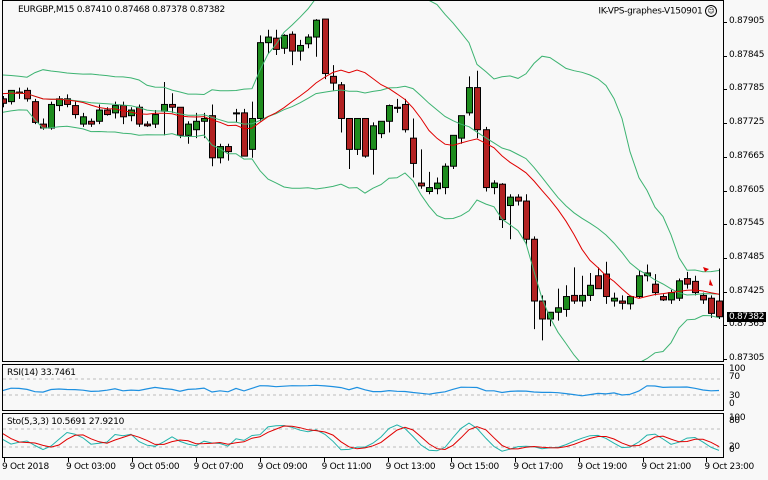 This screenshot has height=480, width=768. Describe the element at coordinates (734, 396) in the screenshot. I see `rsi-level-30: 30` at that location.